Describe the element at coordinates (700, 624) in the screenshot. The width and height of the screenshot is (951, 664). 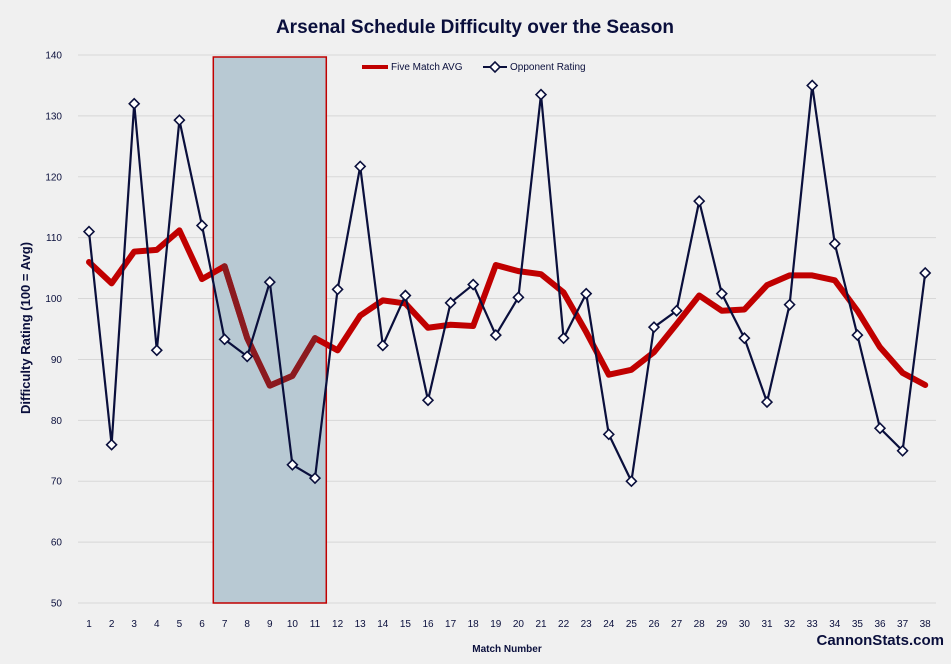
I see `x-tick-label: 28` at that location.